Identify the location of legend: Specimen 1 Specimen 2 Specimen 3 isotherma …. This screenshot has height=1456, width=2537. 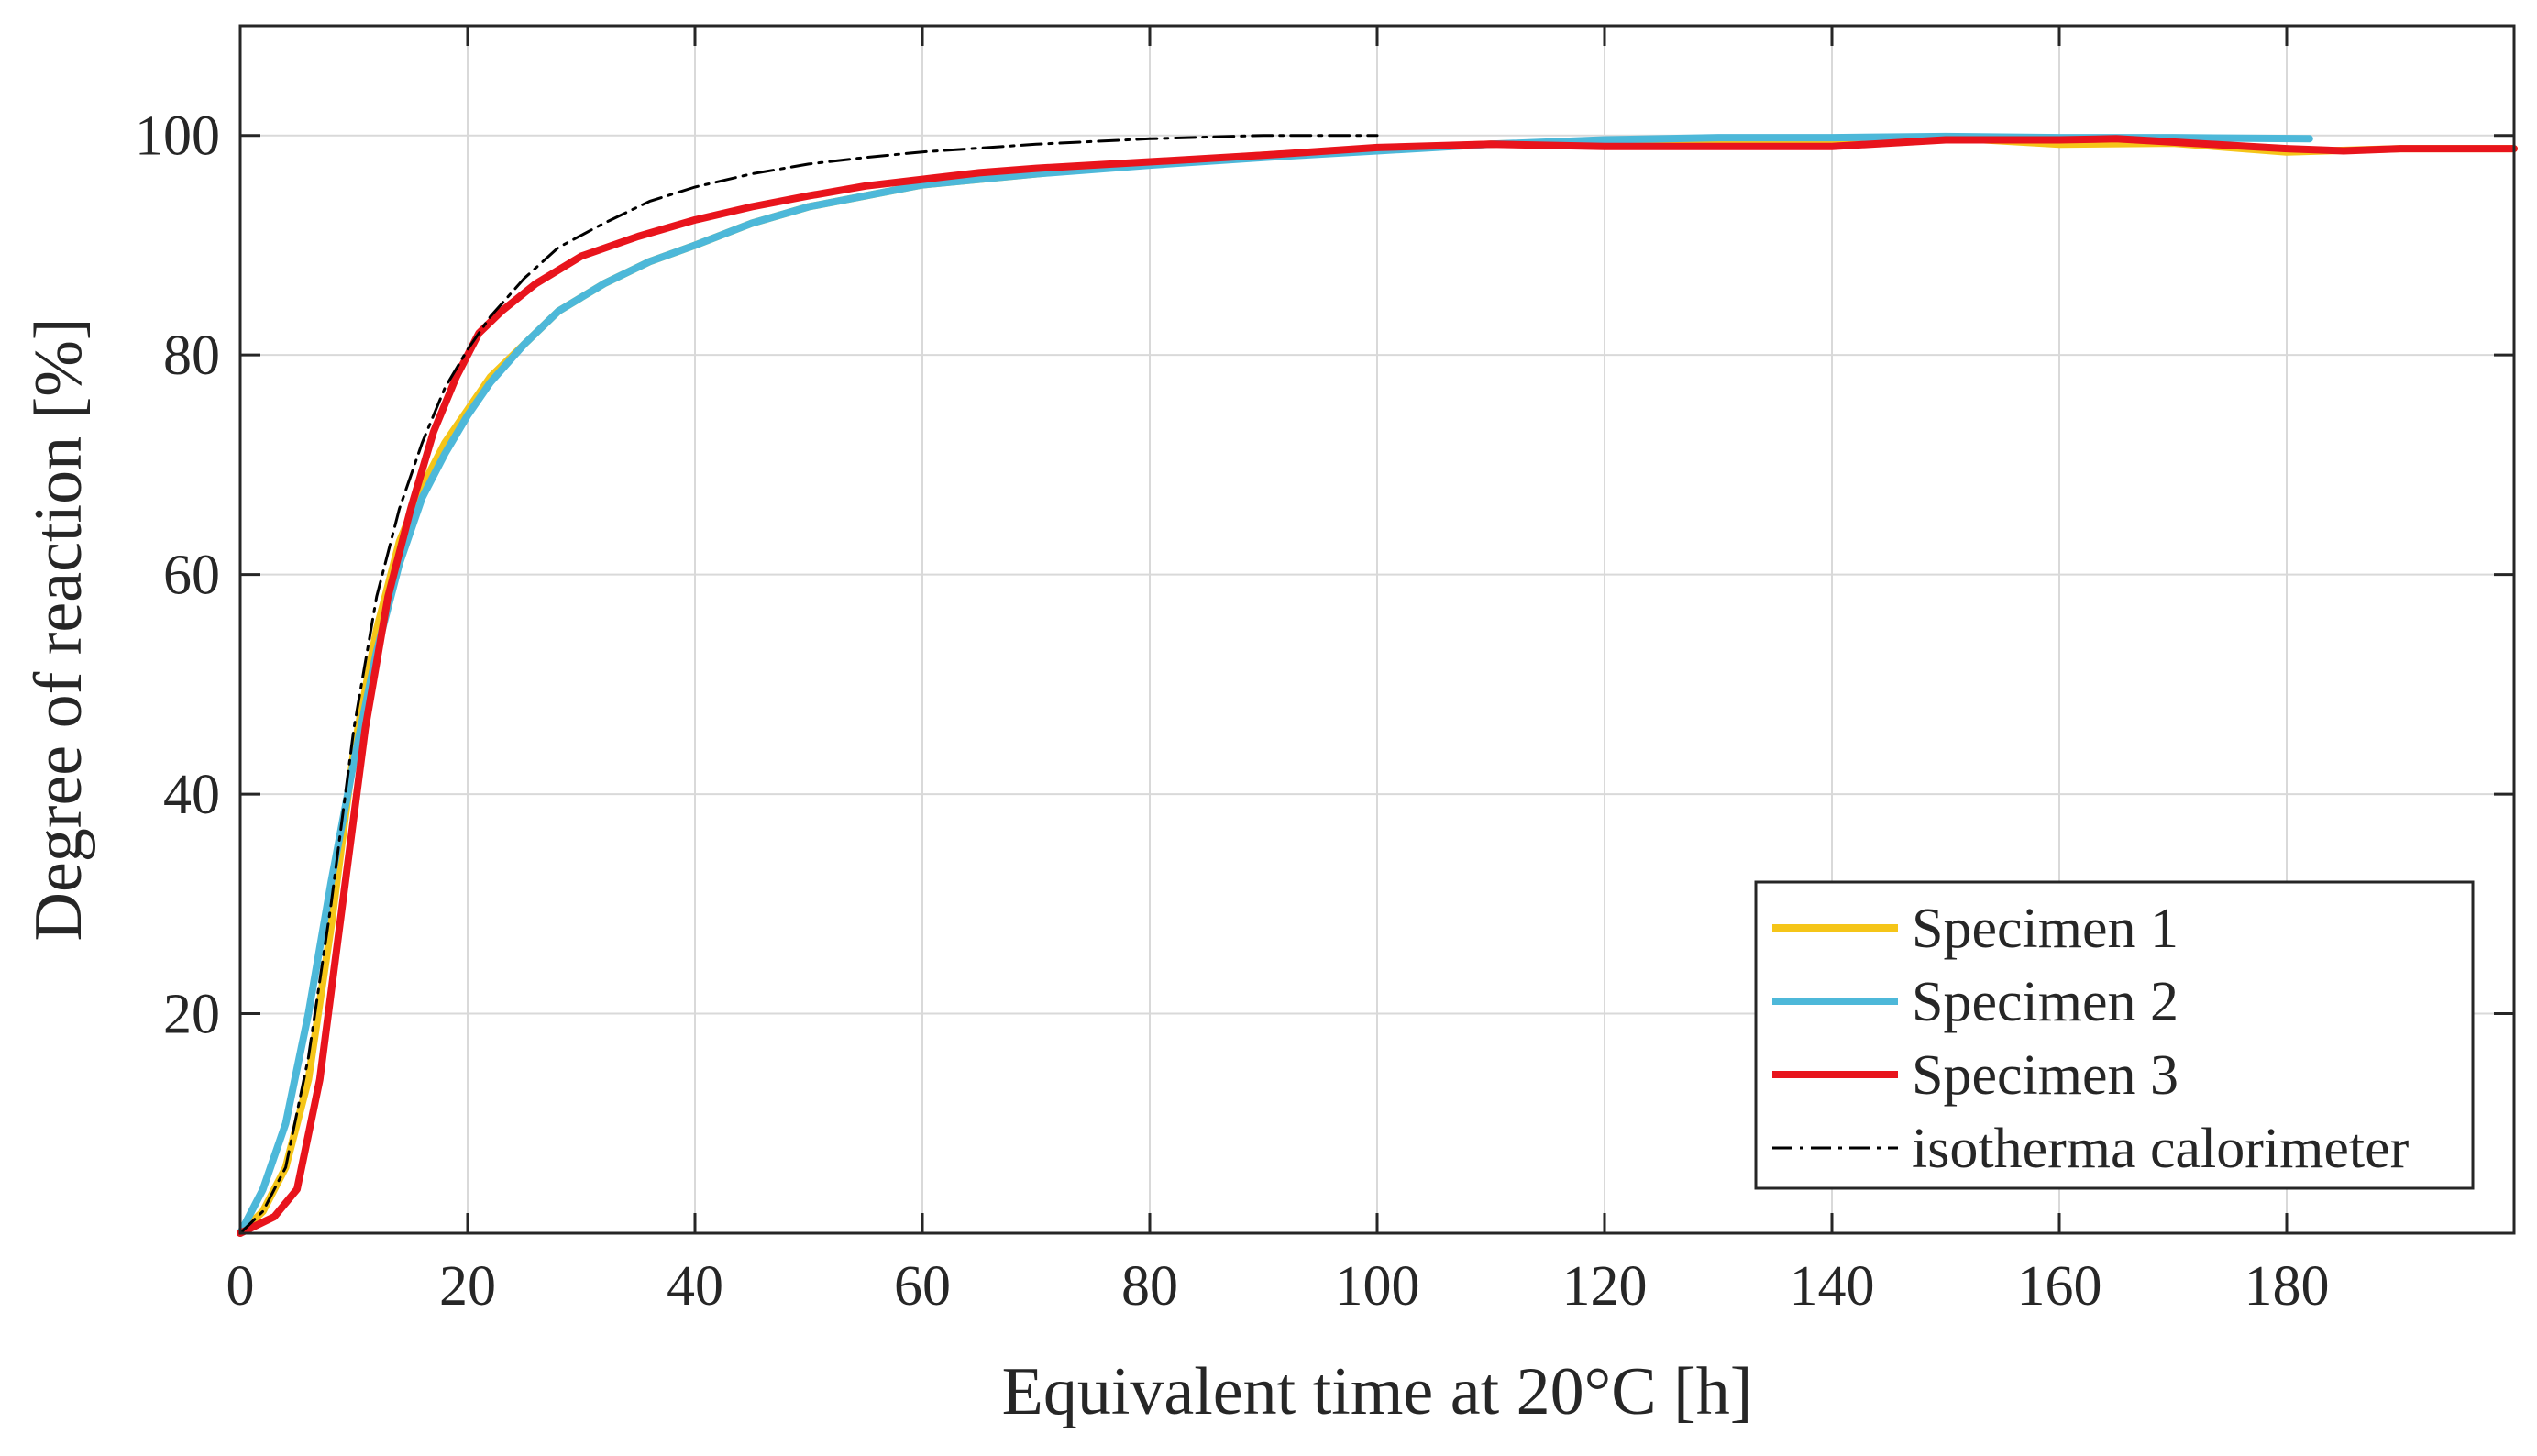
(2114, 1035).